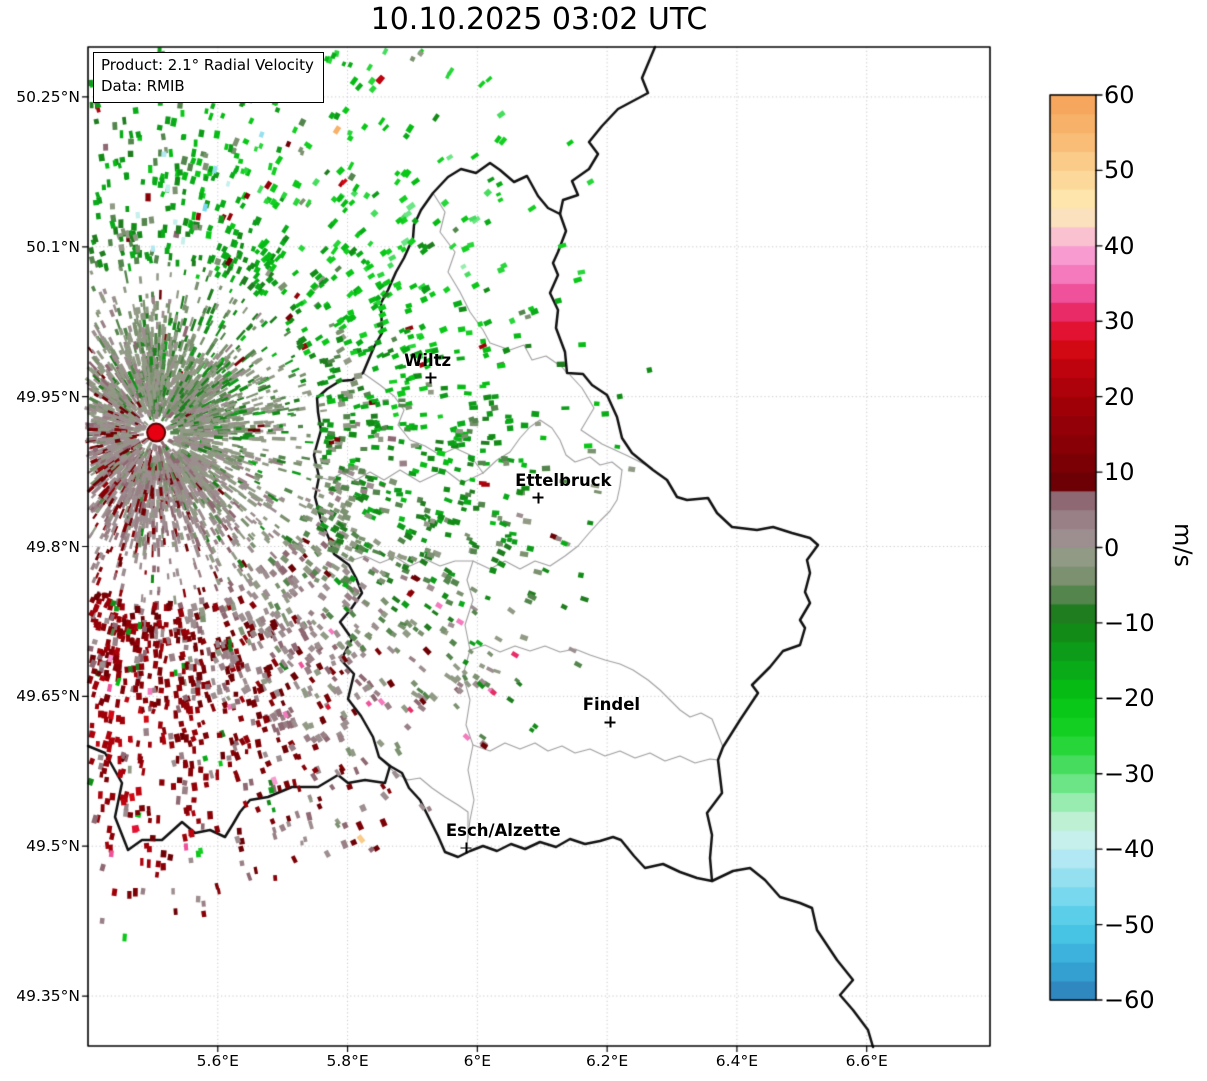 The image size is (1207, 1081). What do you see at coordinates (1119, 321) in the screenshot?
I see `colorbar-tick-label: 30` at bounding box center [1119, 321].